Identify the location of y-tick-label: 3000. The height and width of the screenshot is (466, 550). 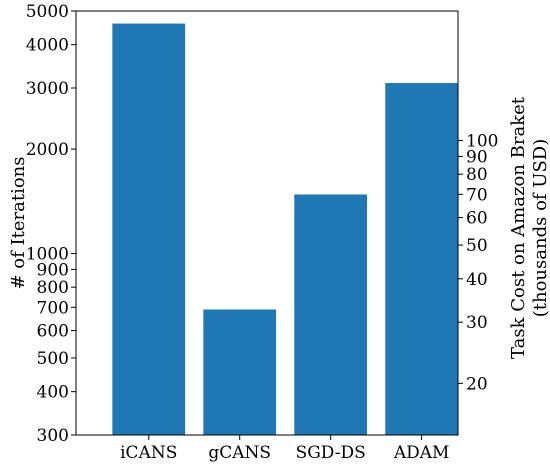
(47, 89).